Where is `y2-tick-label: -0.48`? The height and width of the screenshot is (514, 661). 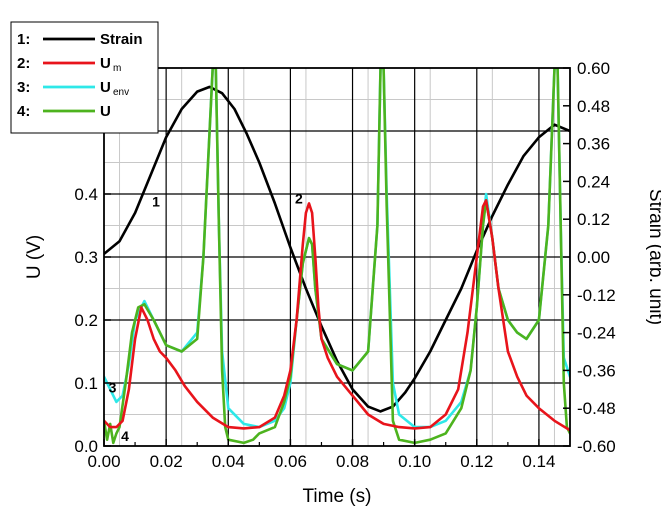 y2-tick-label: -0.48 is located at coordinates (596, 408).